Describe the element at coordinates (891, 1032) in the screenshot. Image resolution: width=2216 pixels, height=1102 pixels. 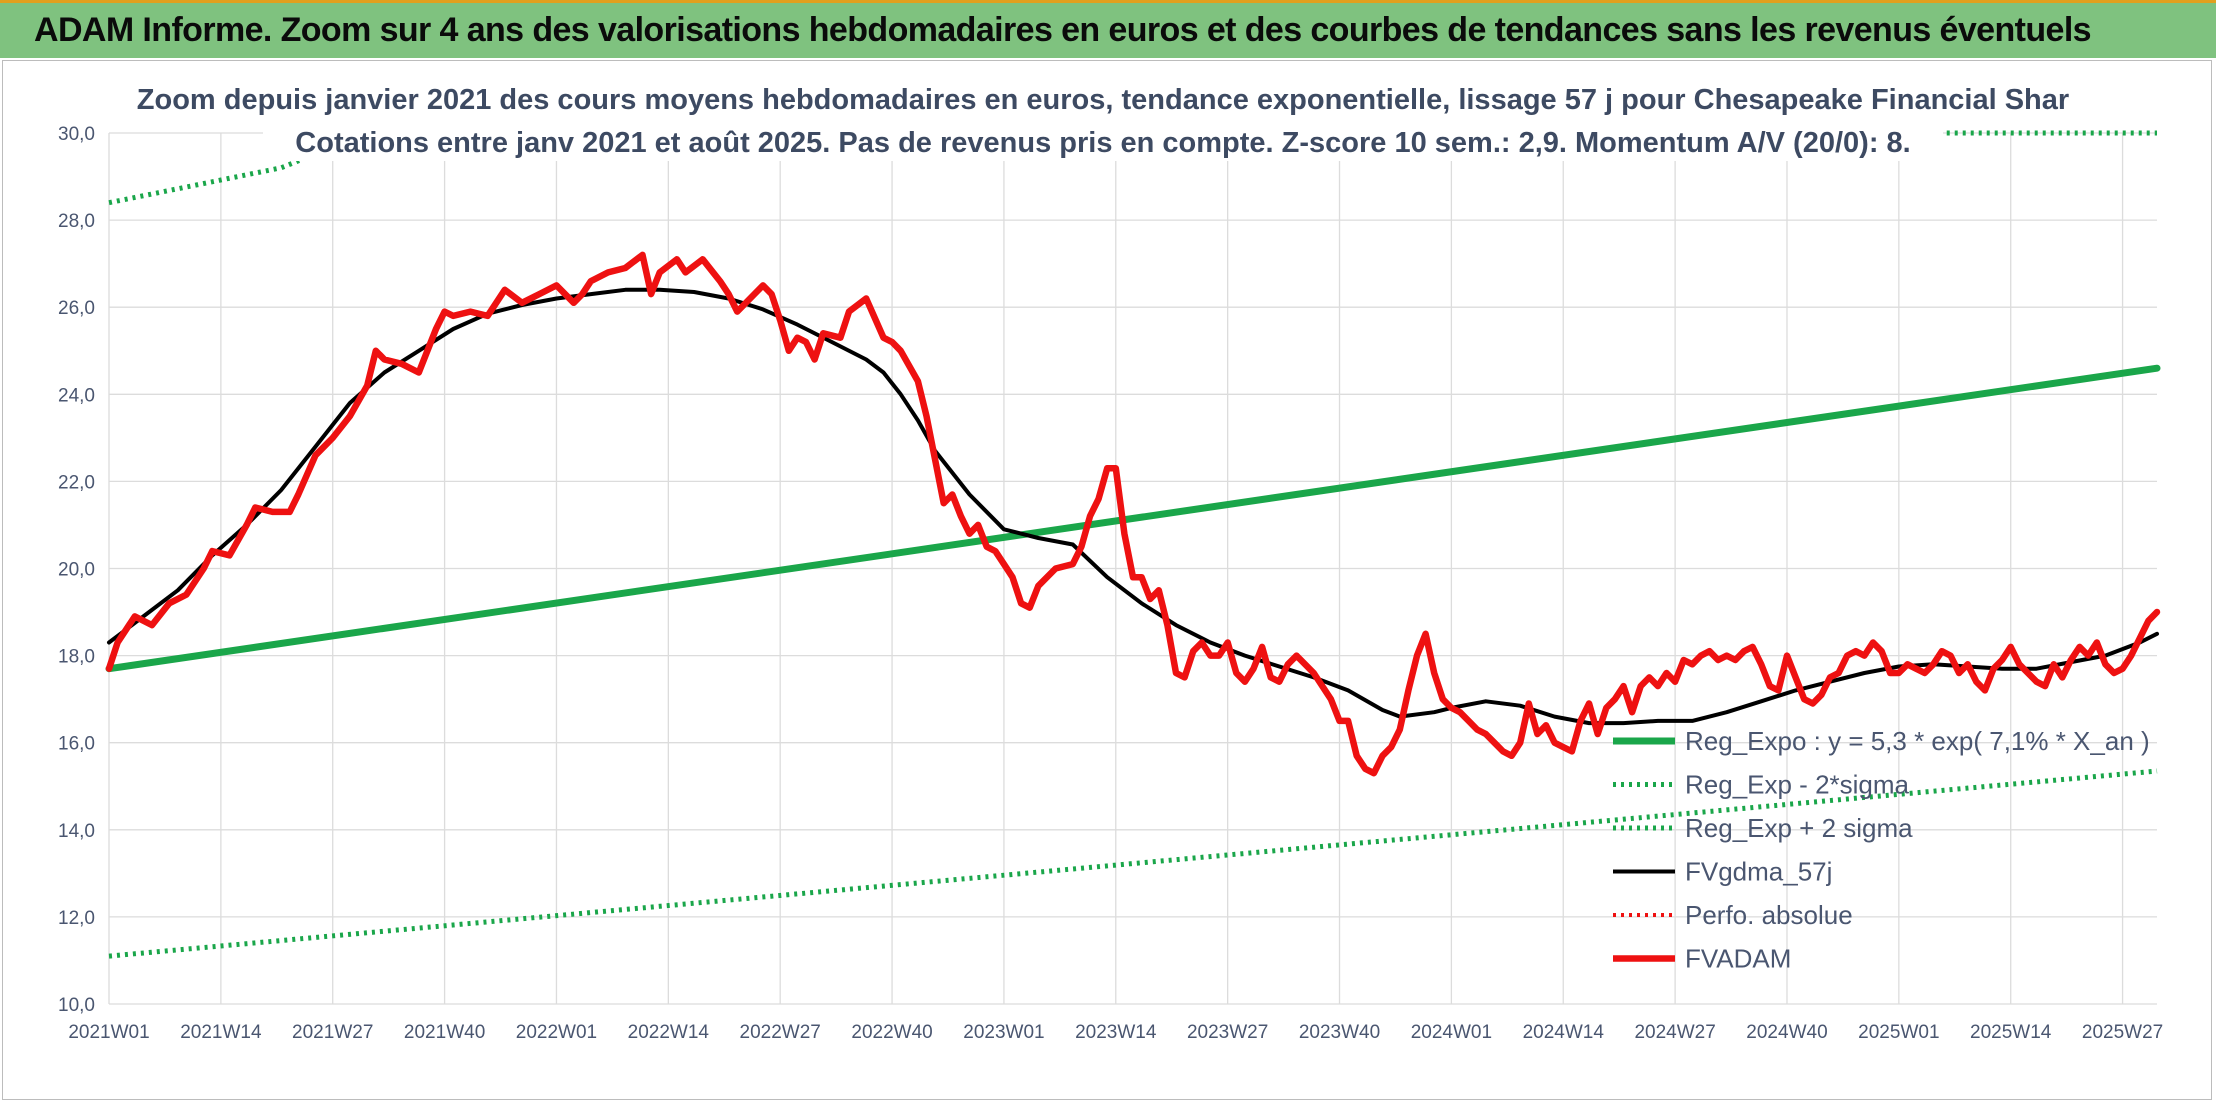
I see `x-tick-label: 2022W40` at that location.